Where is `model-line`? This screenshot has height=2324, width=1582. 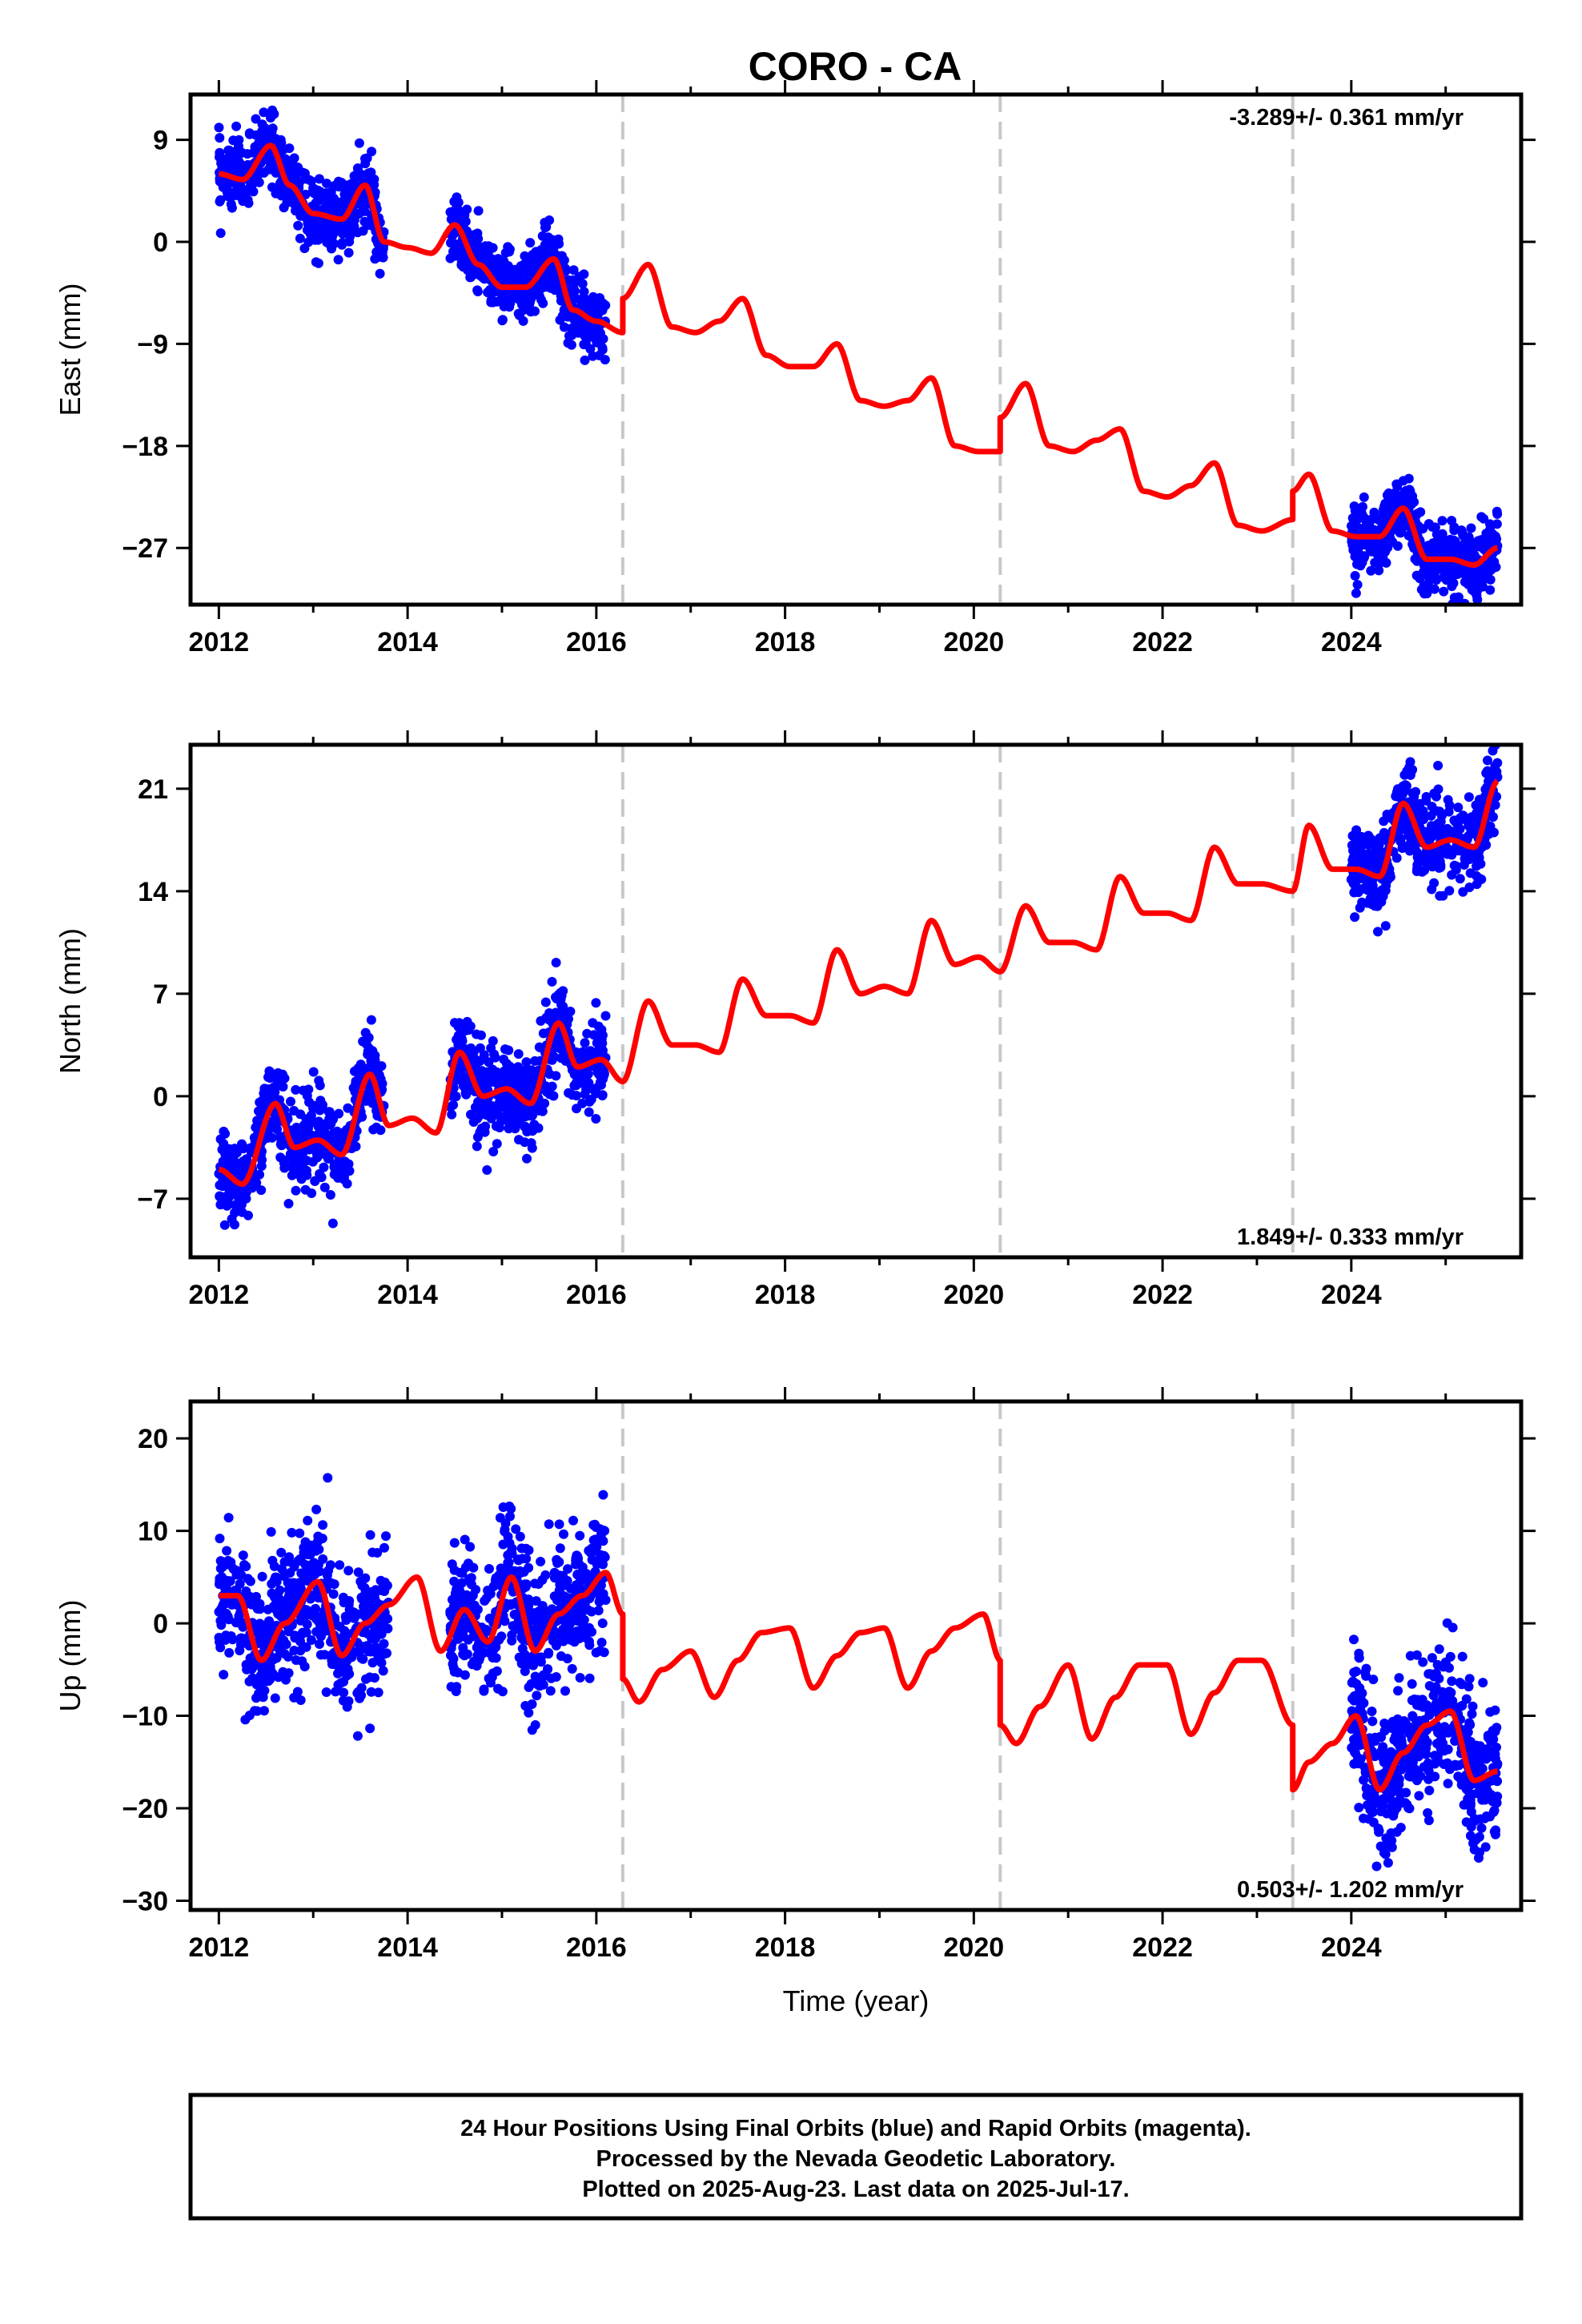
model-line is located at coordinates (858, 356).